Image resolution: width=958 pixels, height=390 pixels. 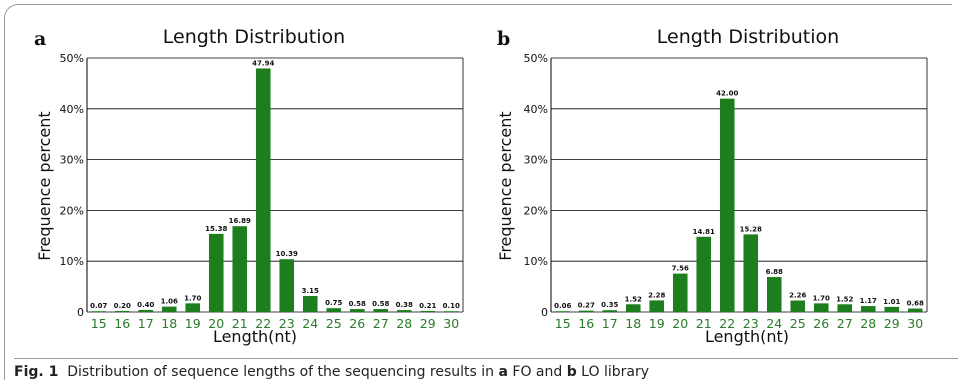 I want to click on data-label: 1.52, so click(x=844, y=299).